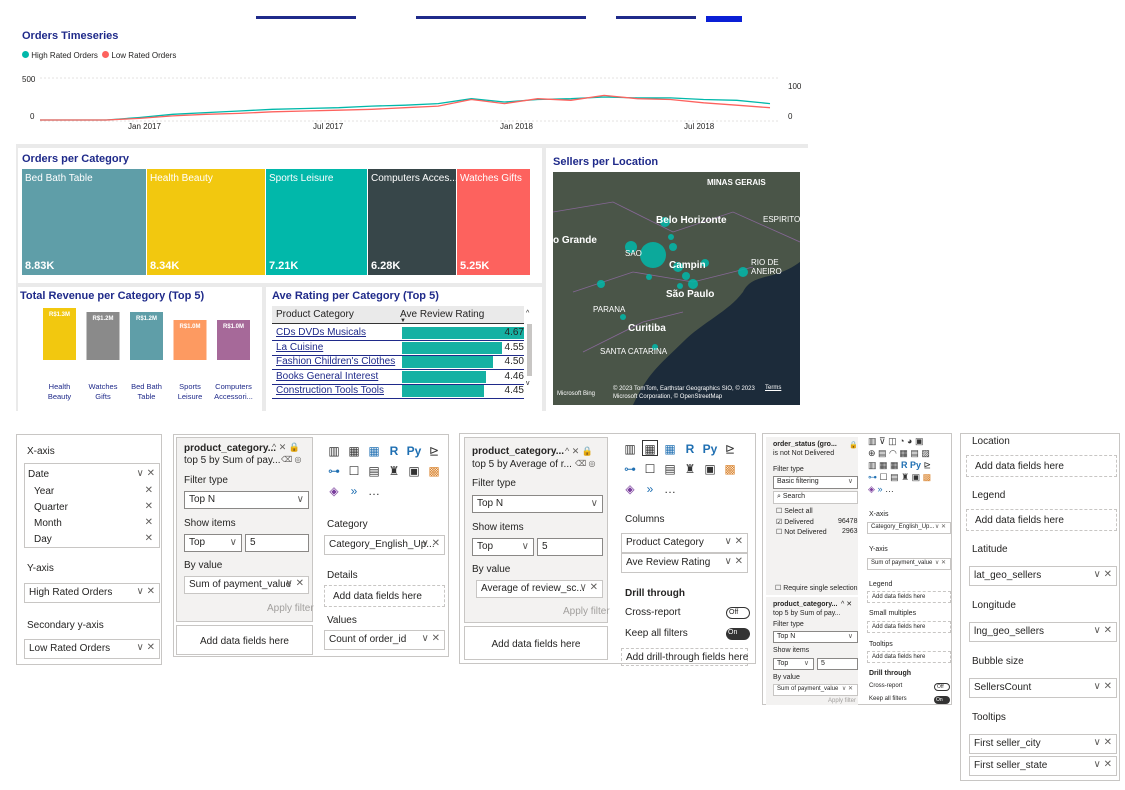 The image size is (1125, 790). Describe the element at coordinates (690, 449) in the screenshot. I see `r-visual-icon-2: R` at that location.